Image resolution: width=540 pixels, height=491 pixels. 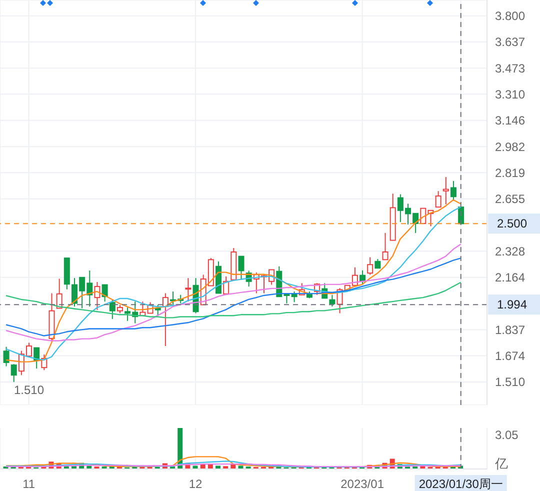 I want to click on x-tick-label: 2023/01/30周一, so click(x=460, y=484).